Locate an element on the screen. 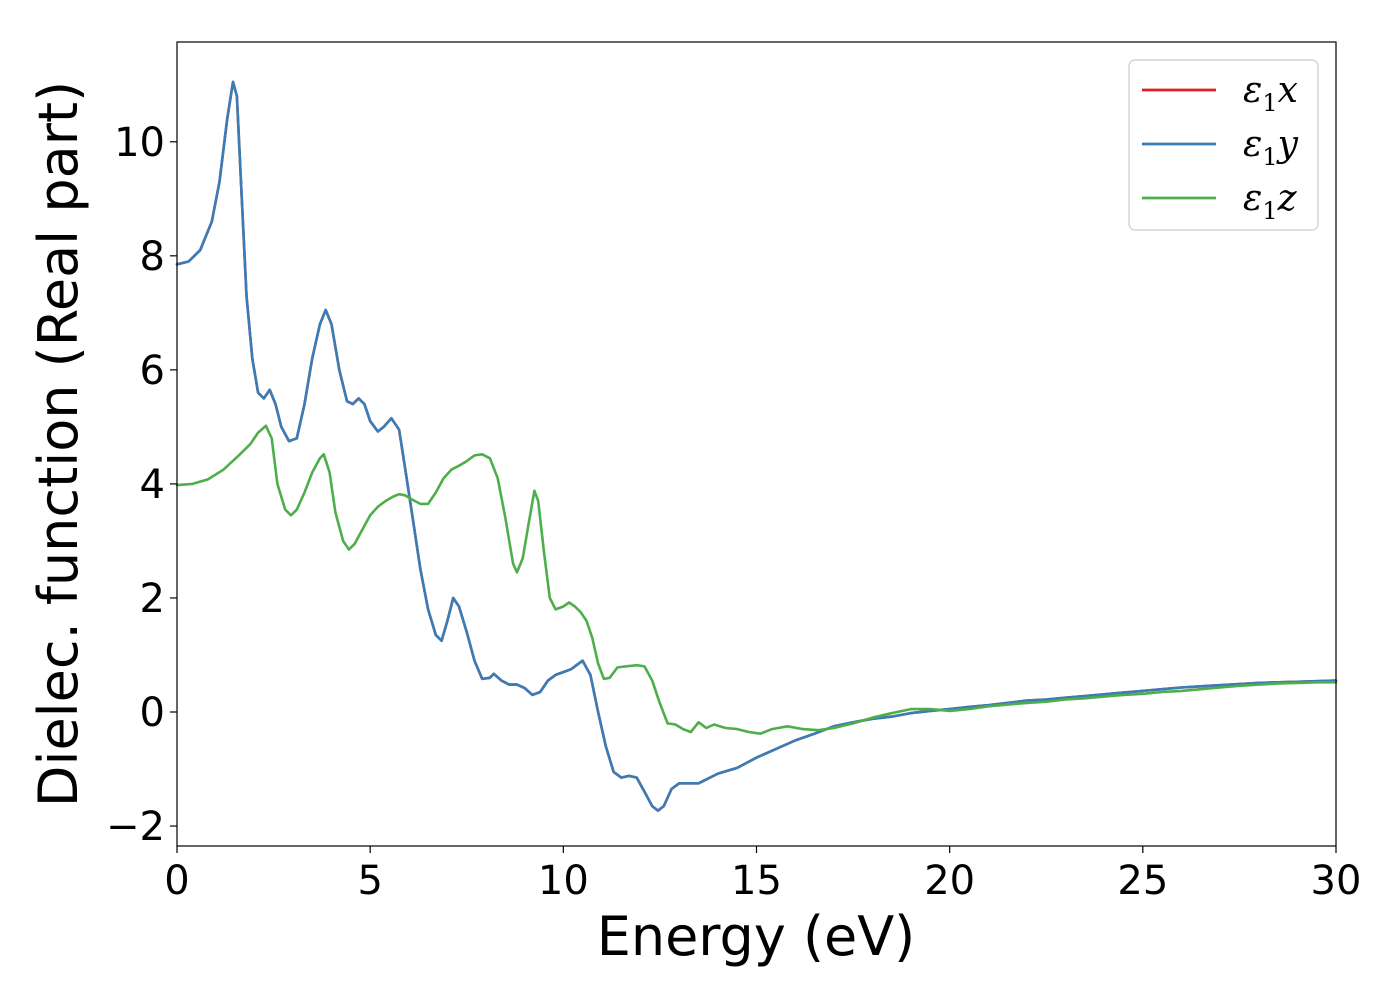  x-tick-label: 20 is located at coordinates (949, 881).